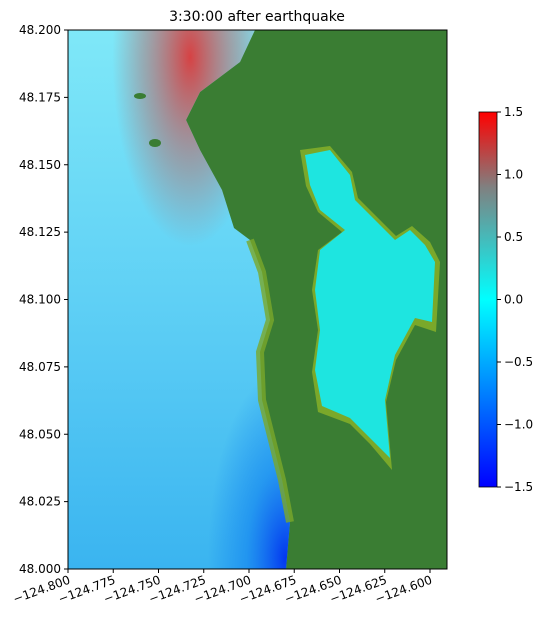  Describe the element at coordinates (518, 425) in the screenshot. I see `colorbar-tick-label: −1.0` at that location.